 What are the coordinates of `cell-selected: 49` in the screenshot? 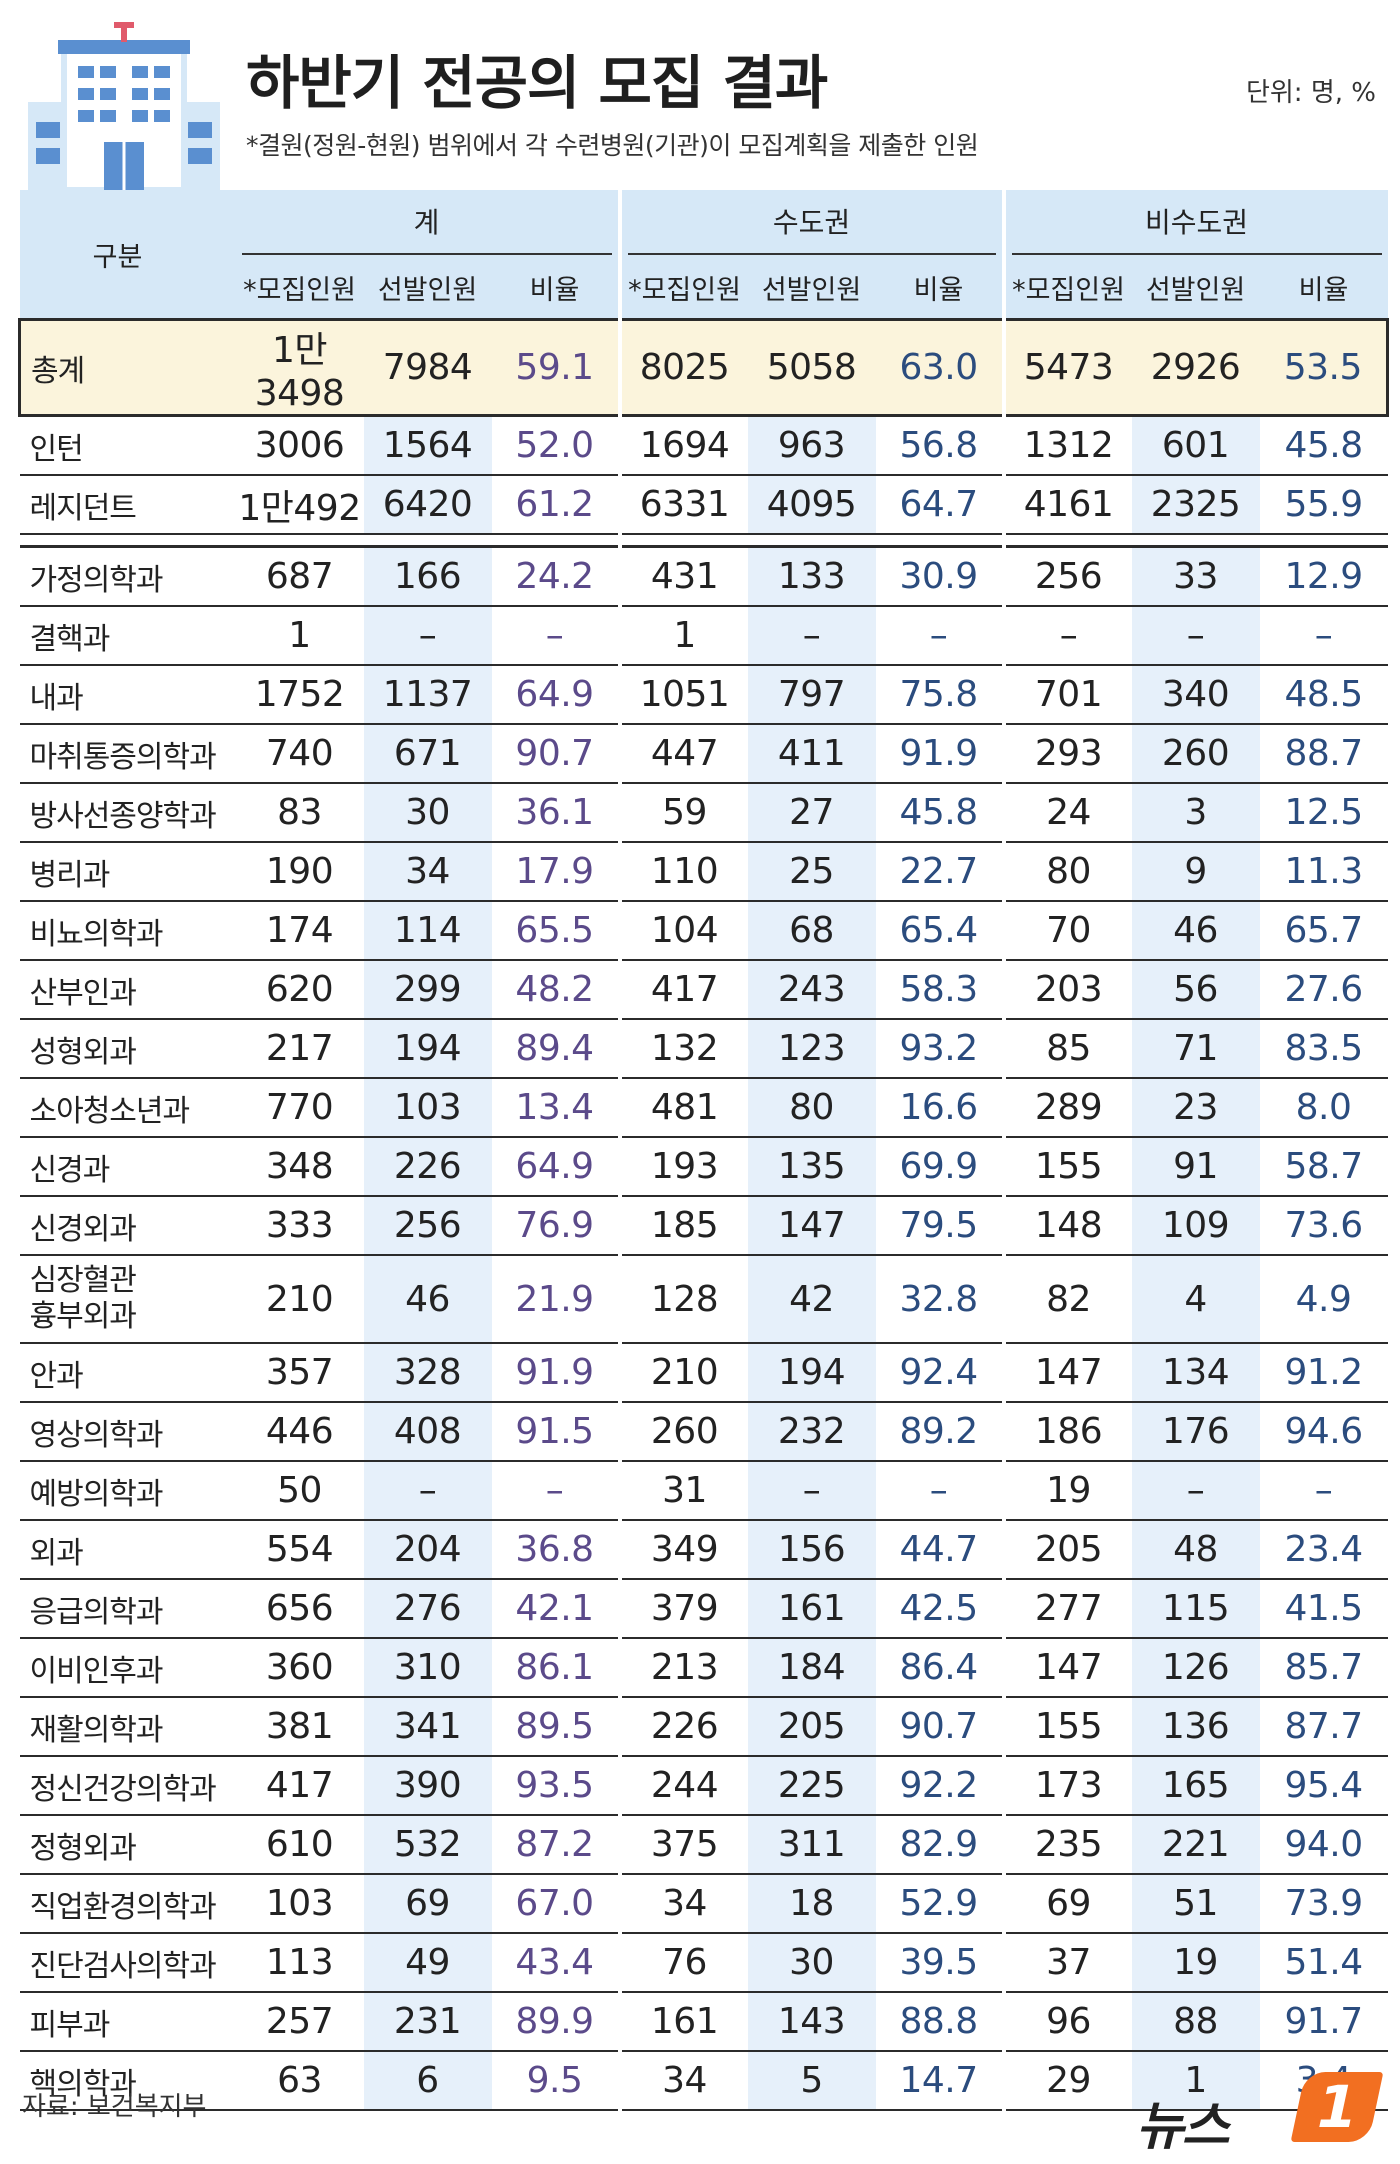 It's located at (427, 1963).